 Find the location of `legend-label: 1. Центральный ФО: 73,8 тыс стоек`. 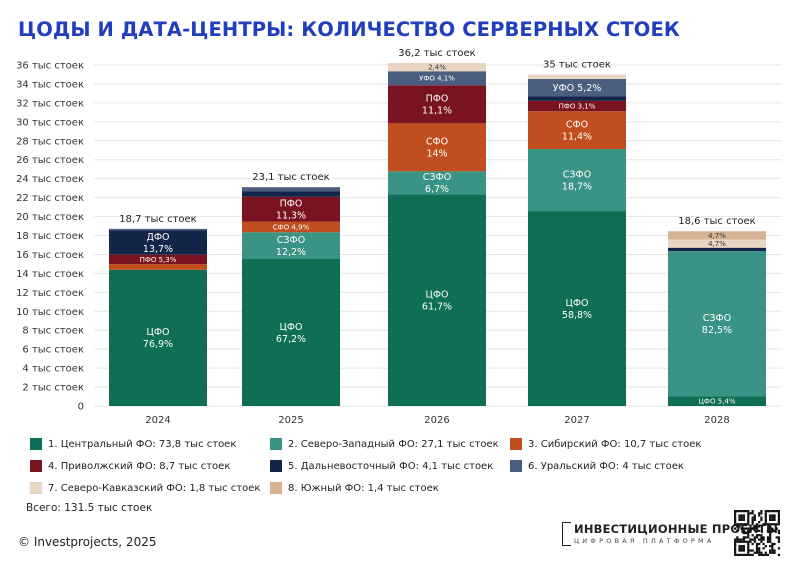

legend-label: 1. Центральный ФО: 73,8 тыс стоек is located at coordinates (142, 444).